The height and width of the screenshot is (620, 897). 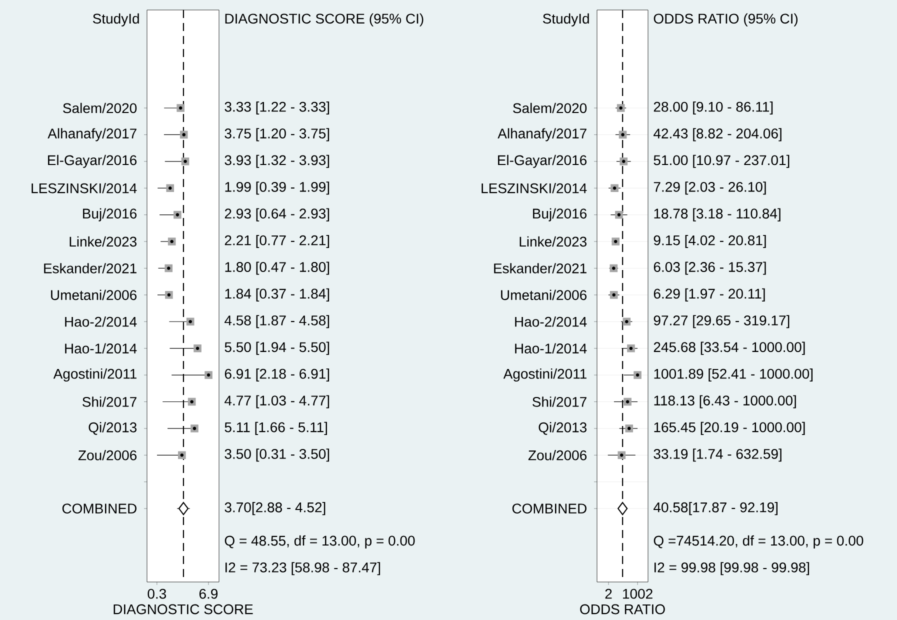 I want to click on data-label: 97.27 [29.65 - 319.17], so click(x=722, y=321).